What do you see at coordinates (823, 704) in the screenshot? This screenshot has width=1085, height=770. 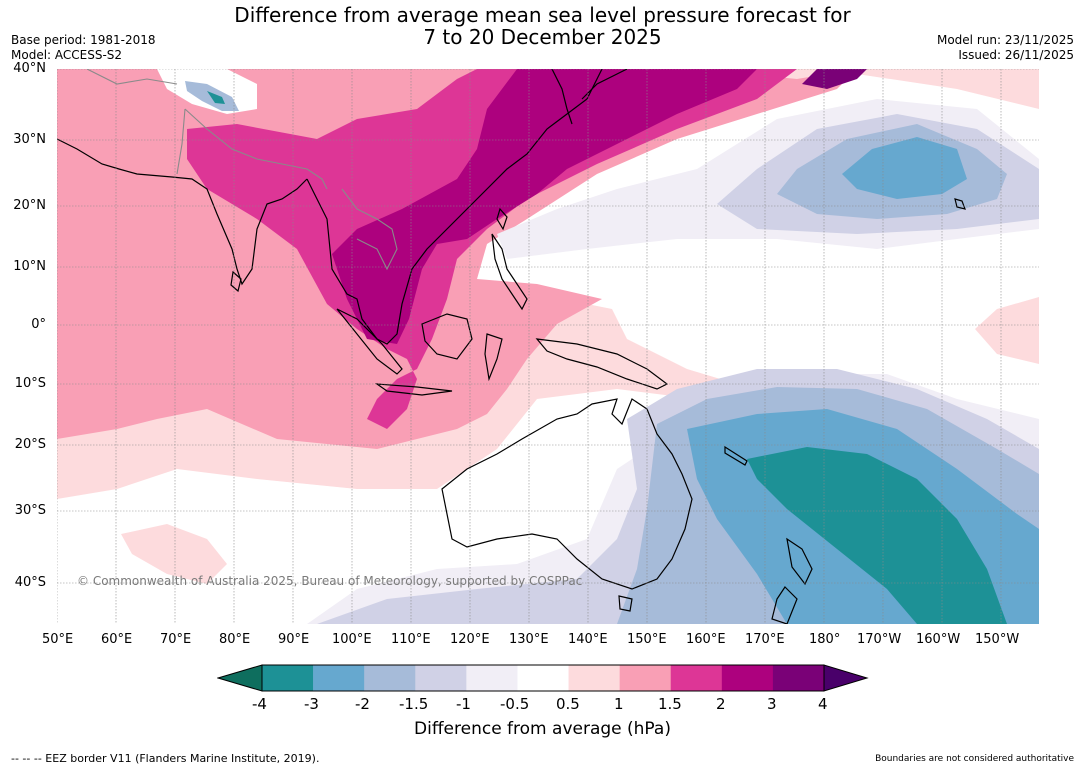 I see `colorbar-tick-label: 4` at bounding box center [823, 704].